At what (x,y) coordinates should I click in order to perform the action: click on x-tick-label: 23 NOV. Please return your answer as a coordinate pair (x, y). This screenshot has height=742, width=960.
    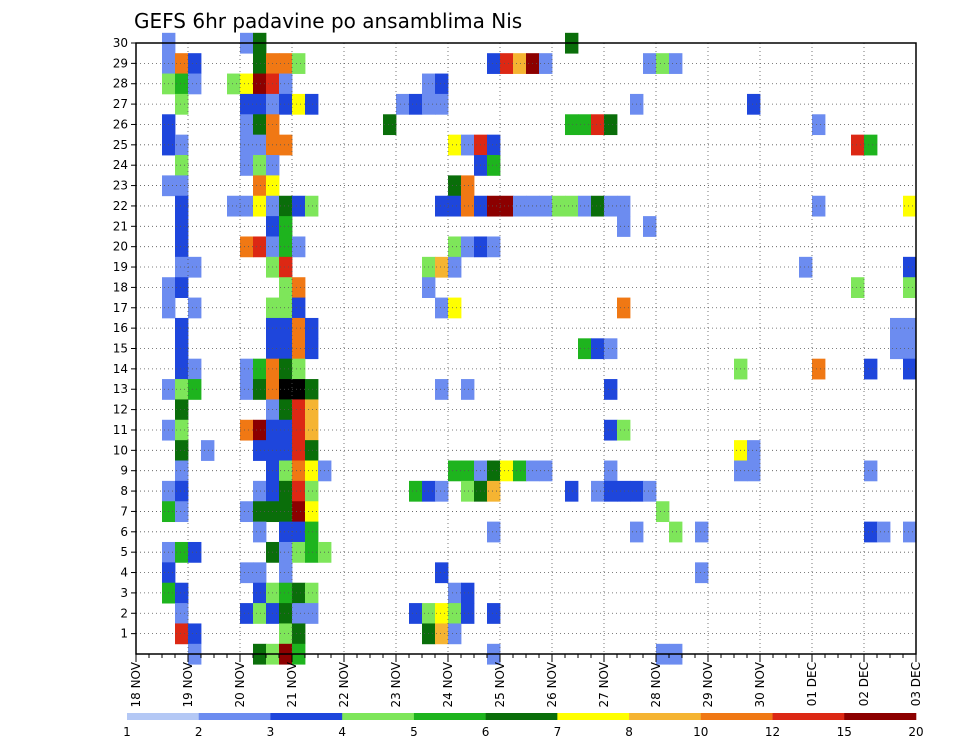
    Looking at the image, I should click on (396, 684).